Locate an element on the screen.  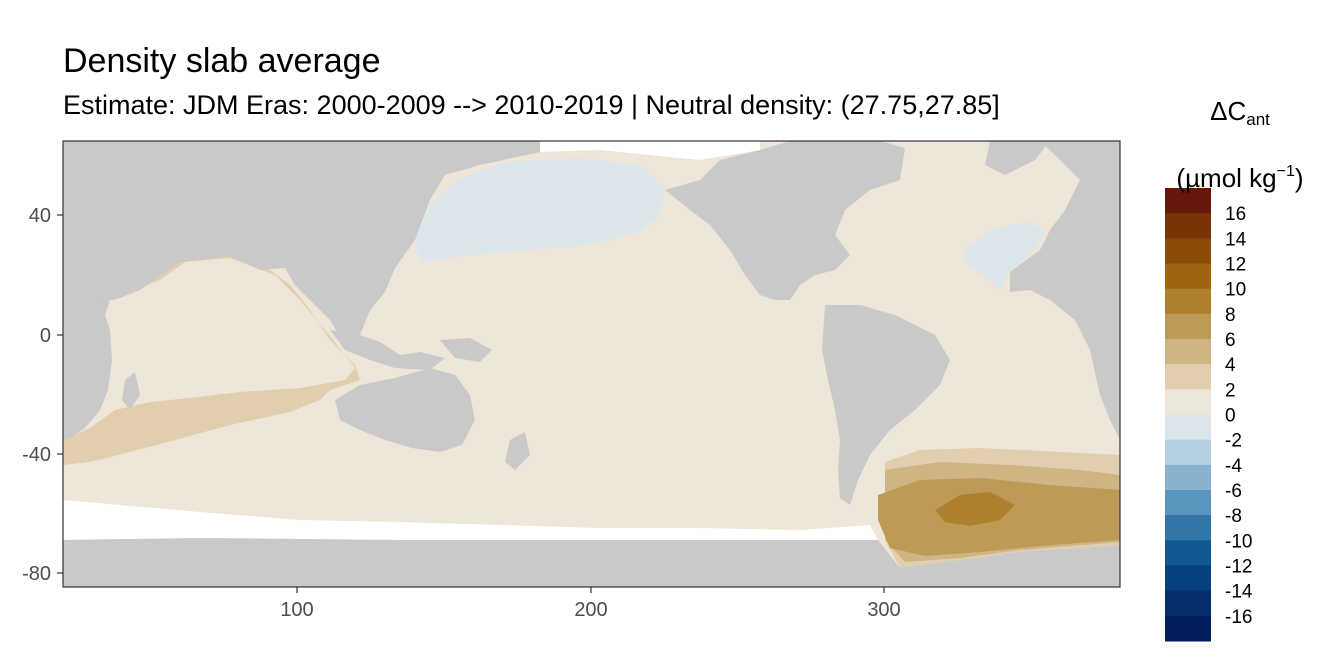
y-tick-label: -40 is located at coordinates (36, 455).